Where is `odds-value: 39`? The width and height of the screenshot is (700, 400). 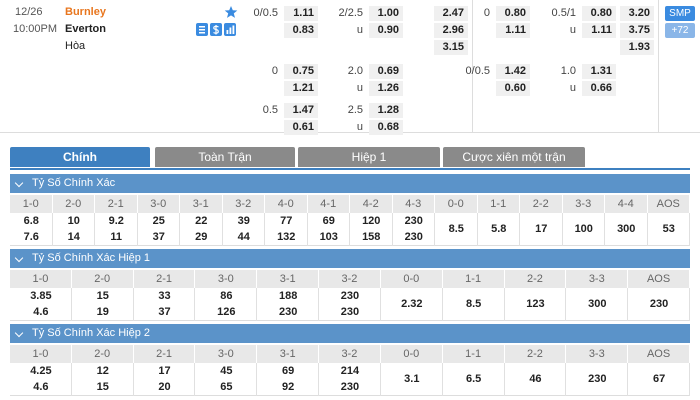
odds-value: 39 is located at coordinates (243, 221).